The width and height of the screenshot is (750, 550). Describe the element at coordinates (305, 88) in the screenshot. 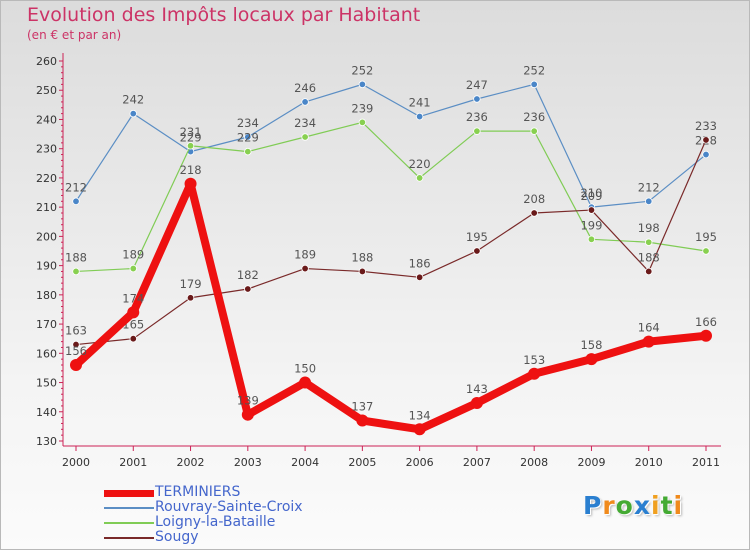

I see `data-label: 246` at that location.